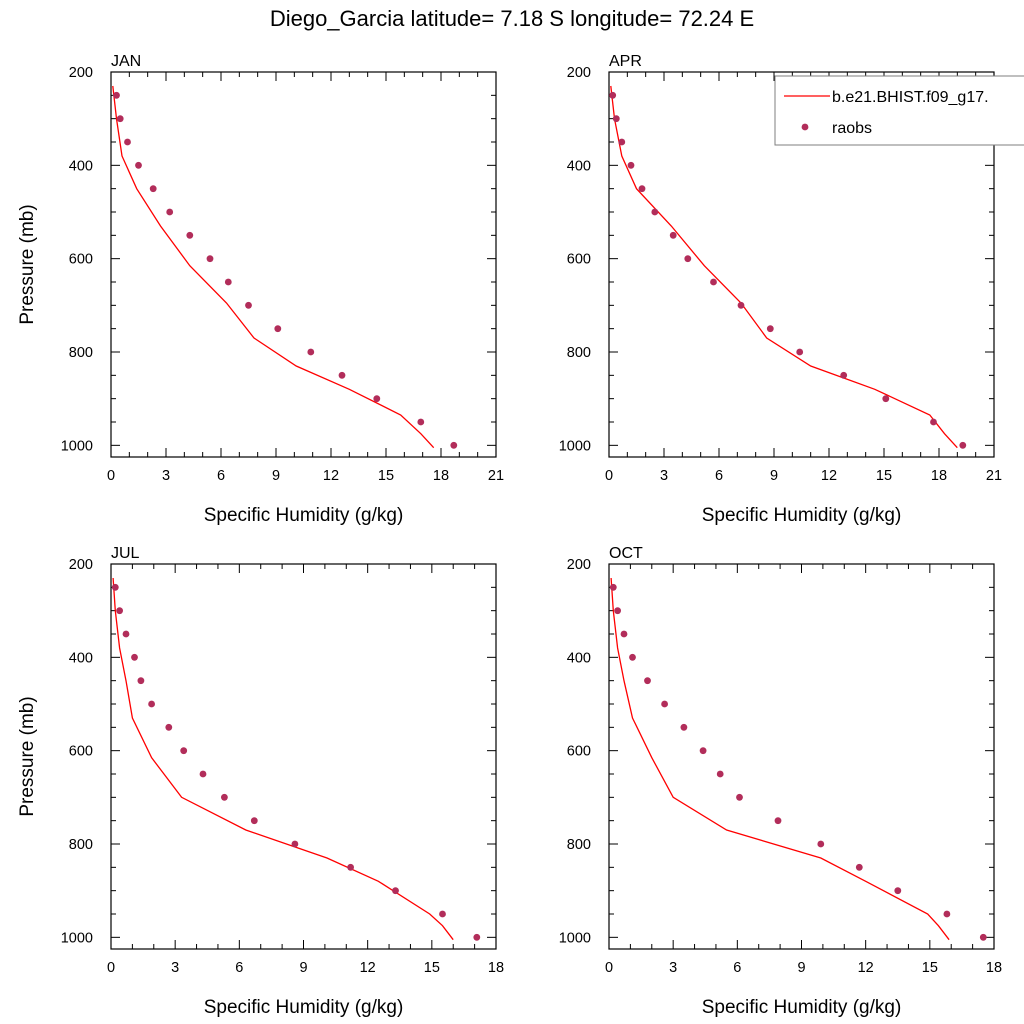 Image resolution: width=1024 pixels, height=1024 pixels. Describe the element at coordinates (575, 938) in the screenshot. I see `panel-oct-y-tick-label: 1000` at that location.